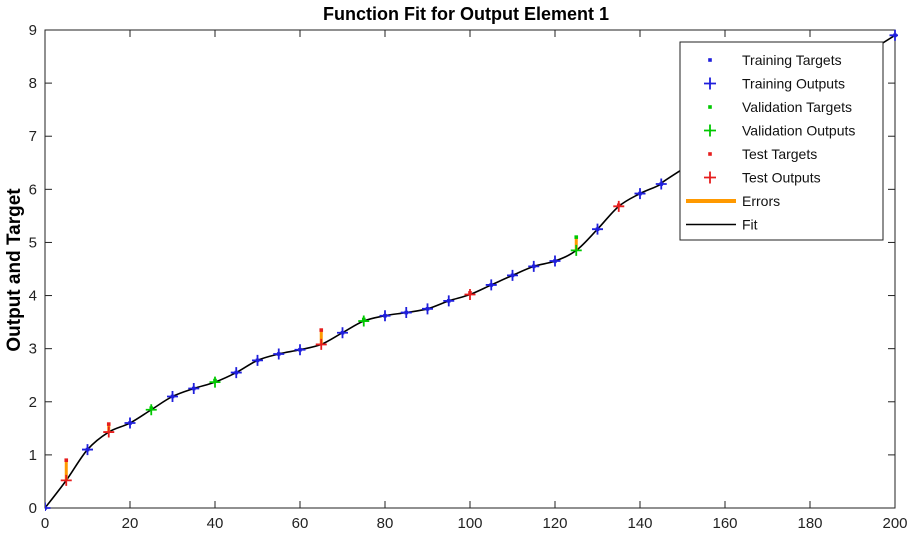  I want to click on x-tick-label: 200, so click(894, 523).